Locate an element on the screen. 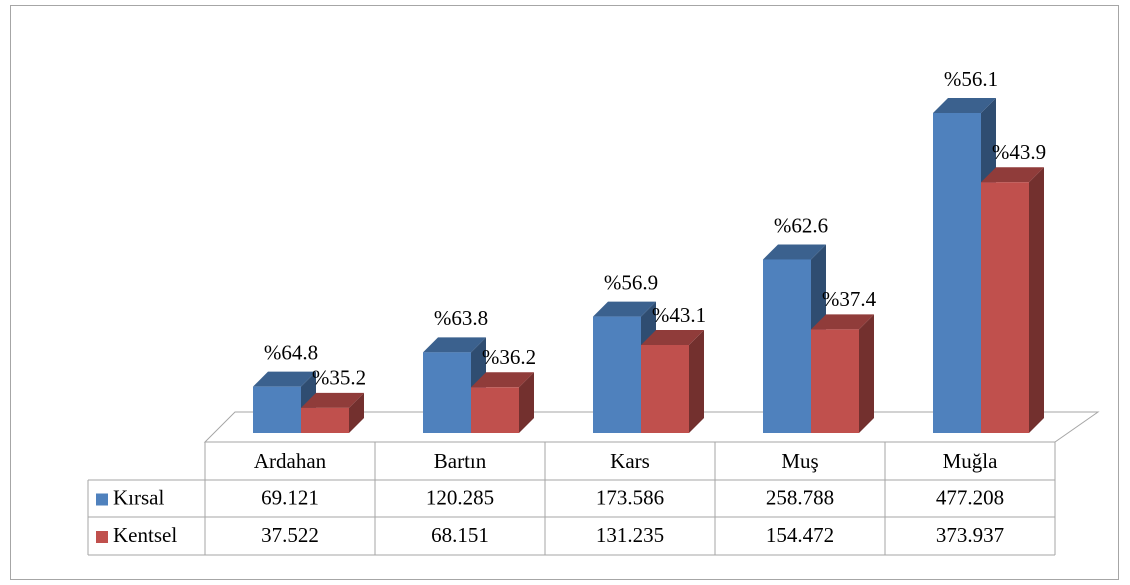 This screenshot has width=1130, height=585. table-value: 258.788 is located at coordinates (800, 497).